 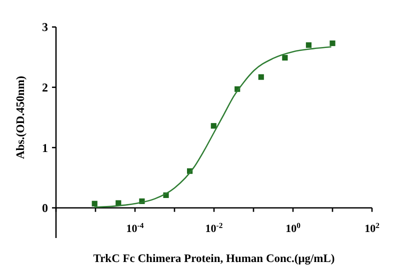 I want to click on x-tick-label: 10$^{2}$, so click(x=372, y=227).